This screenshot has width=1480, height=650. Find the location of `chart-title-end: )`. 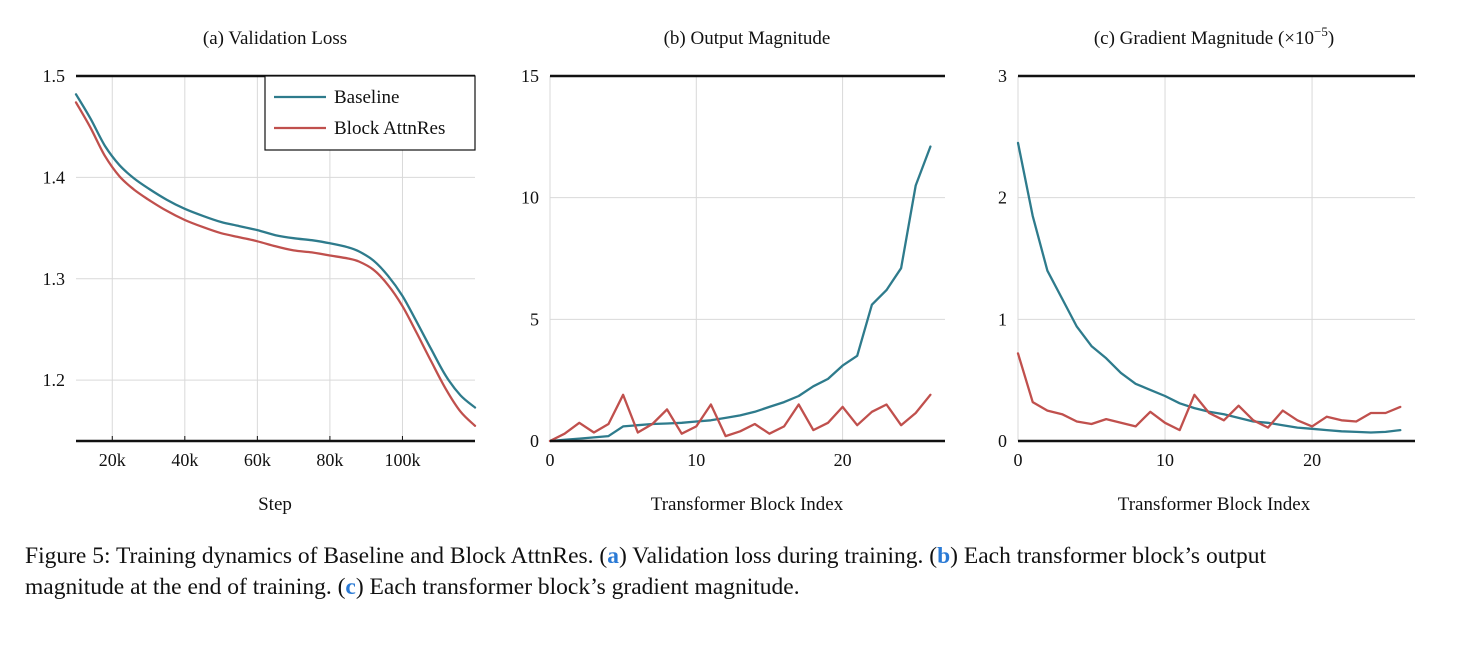

chart-title-end: ) is located at coordinates (1331, 38).